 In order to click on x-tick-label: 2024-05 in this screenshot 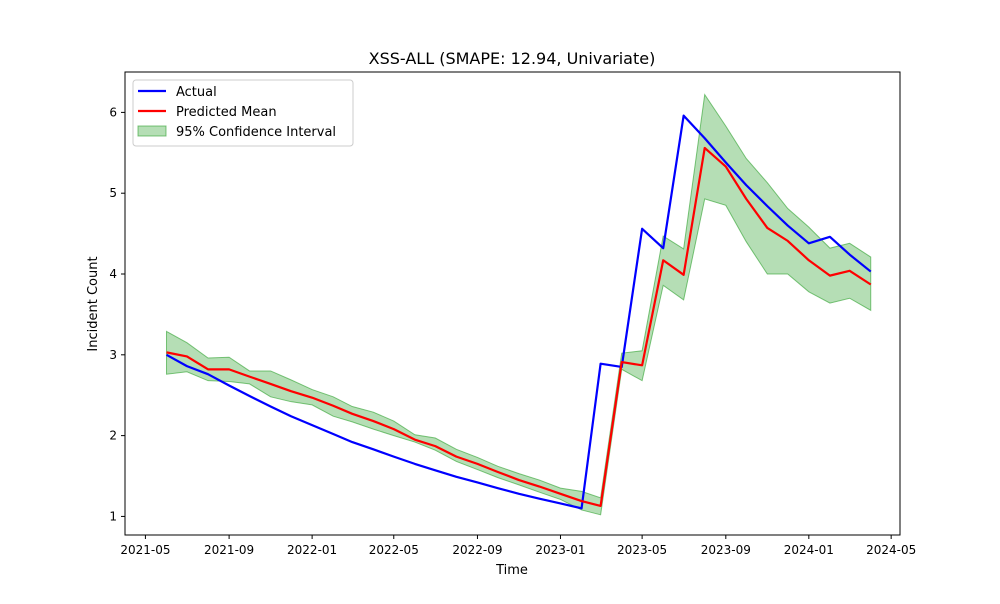, I will do `click(891, 550)`.